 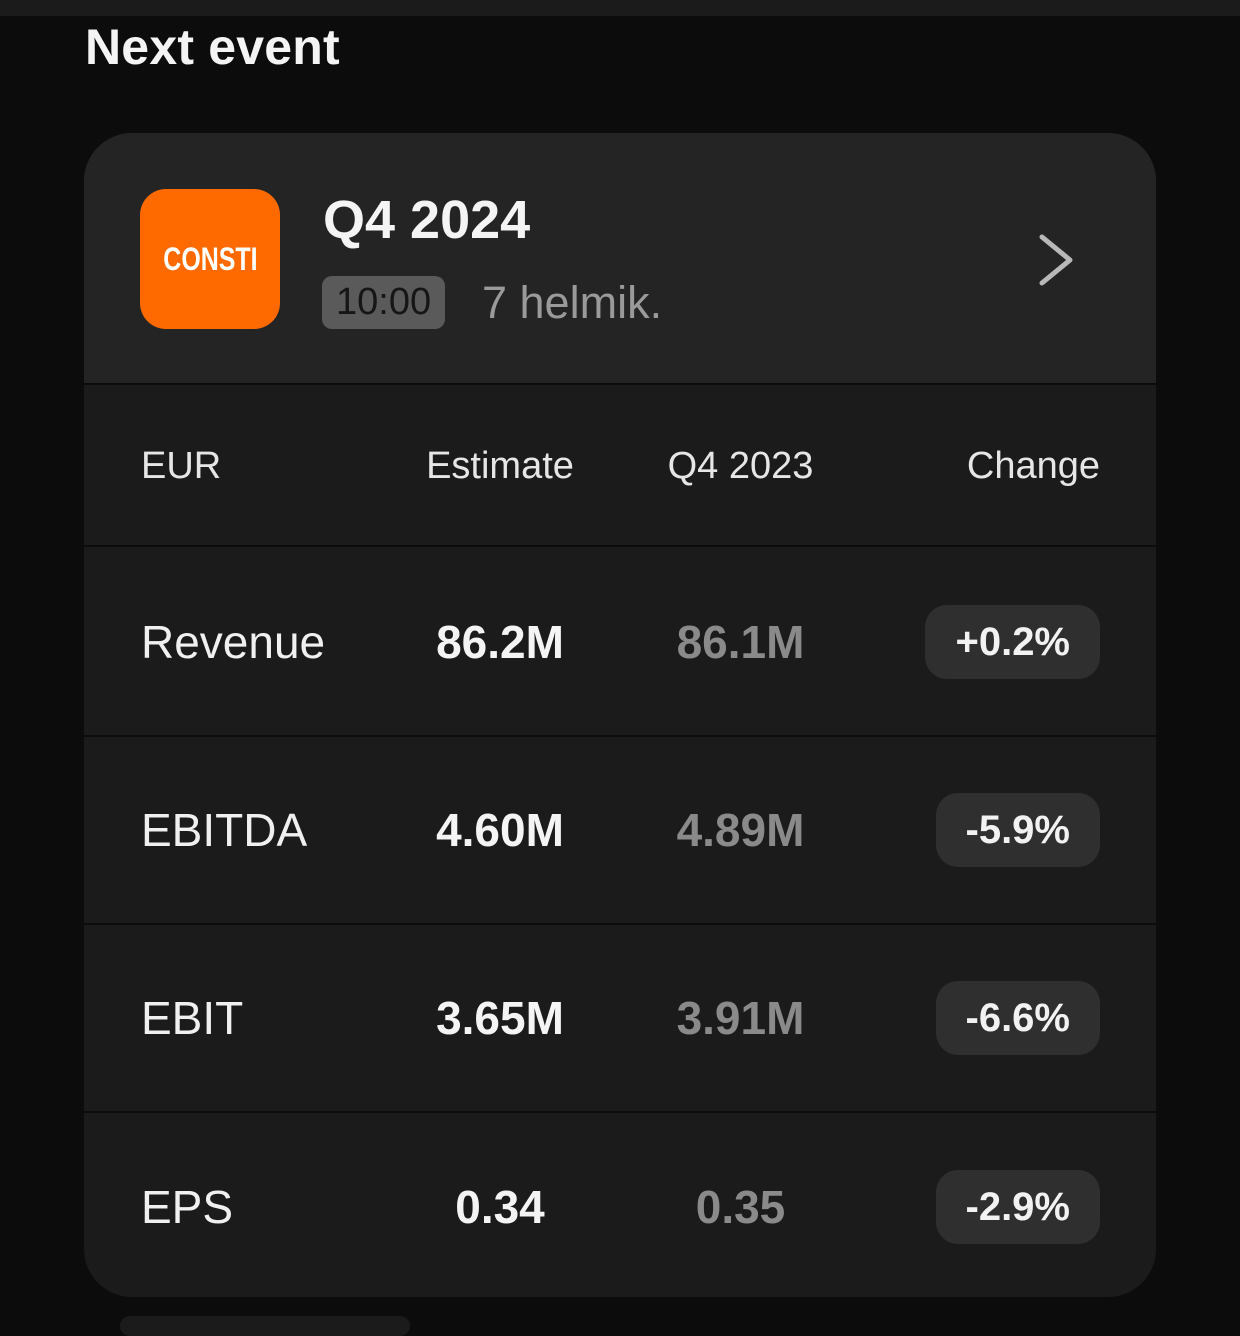 What do you see at coordinates (500, 642) in the screenshot?
I see `metric-estimate: 86.2M` at bounding box center [500, 642].